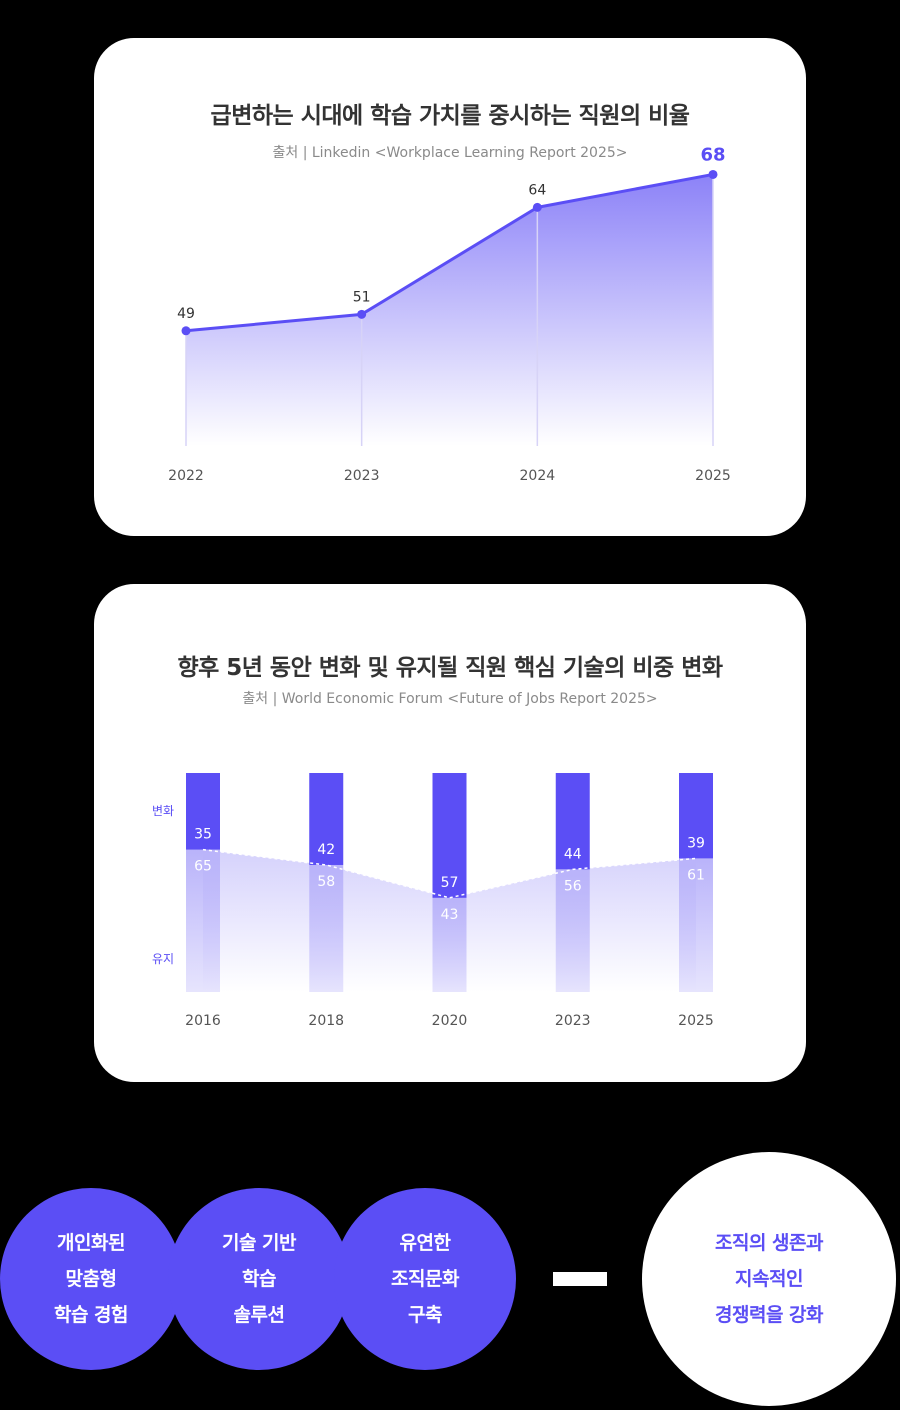 The width and height of the screenshot is (900, 1410). I want to click on circle-tech-learning: 기술 기반 학습 솔루션, so click(259, 1279).